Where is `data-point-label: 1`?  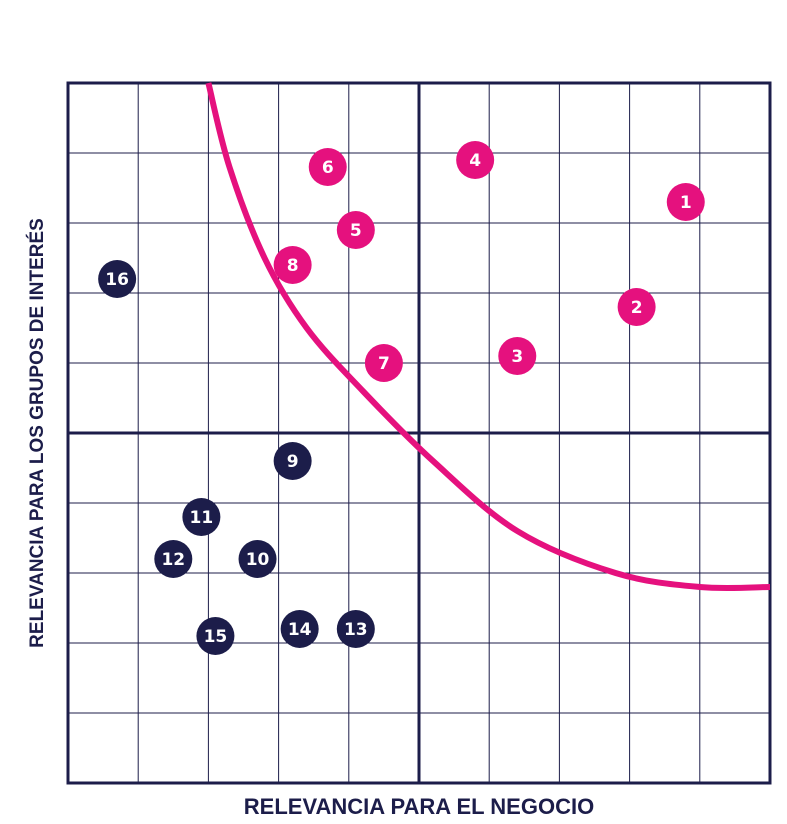 data-point-label: 1 is located at coordinates (686, 203).